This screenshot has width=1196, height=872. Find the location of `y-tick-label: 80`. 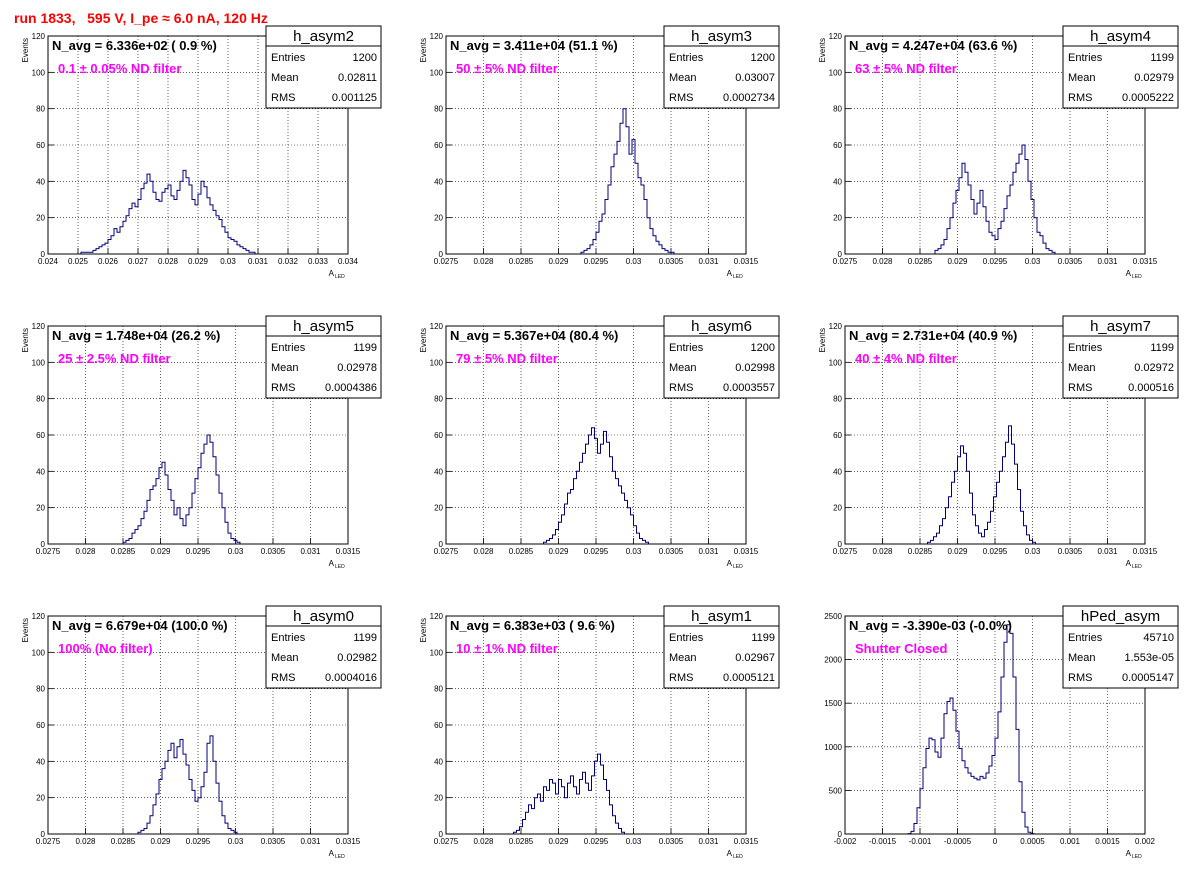

y-tick-label: 80 is located at coordinates (40, 109).